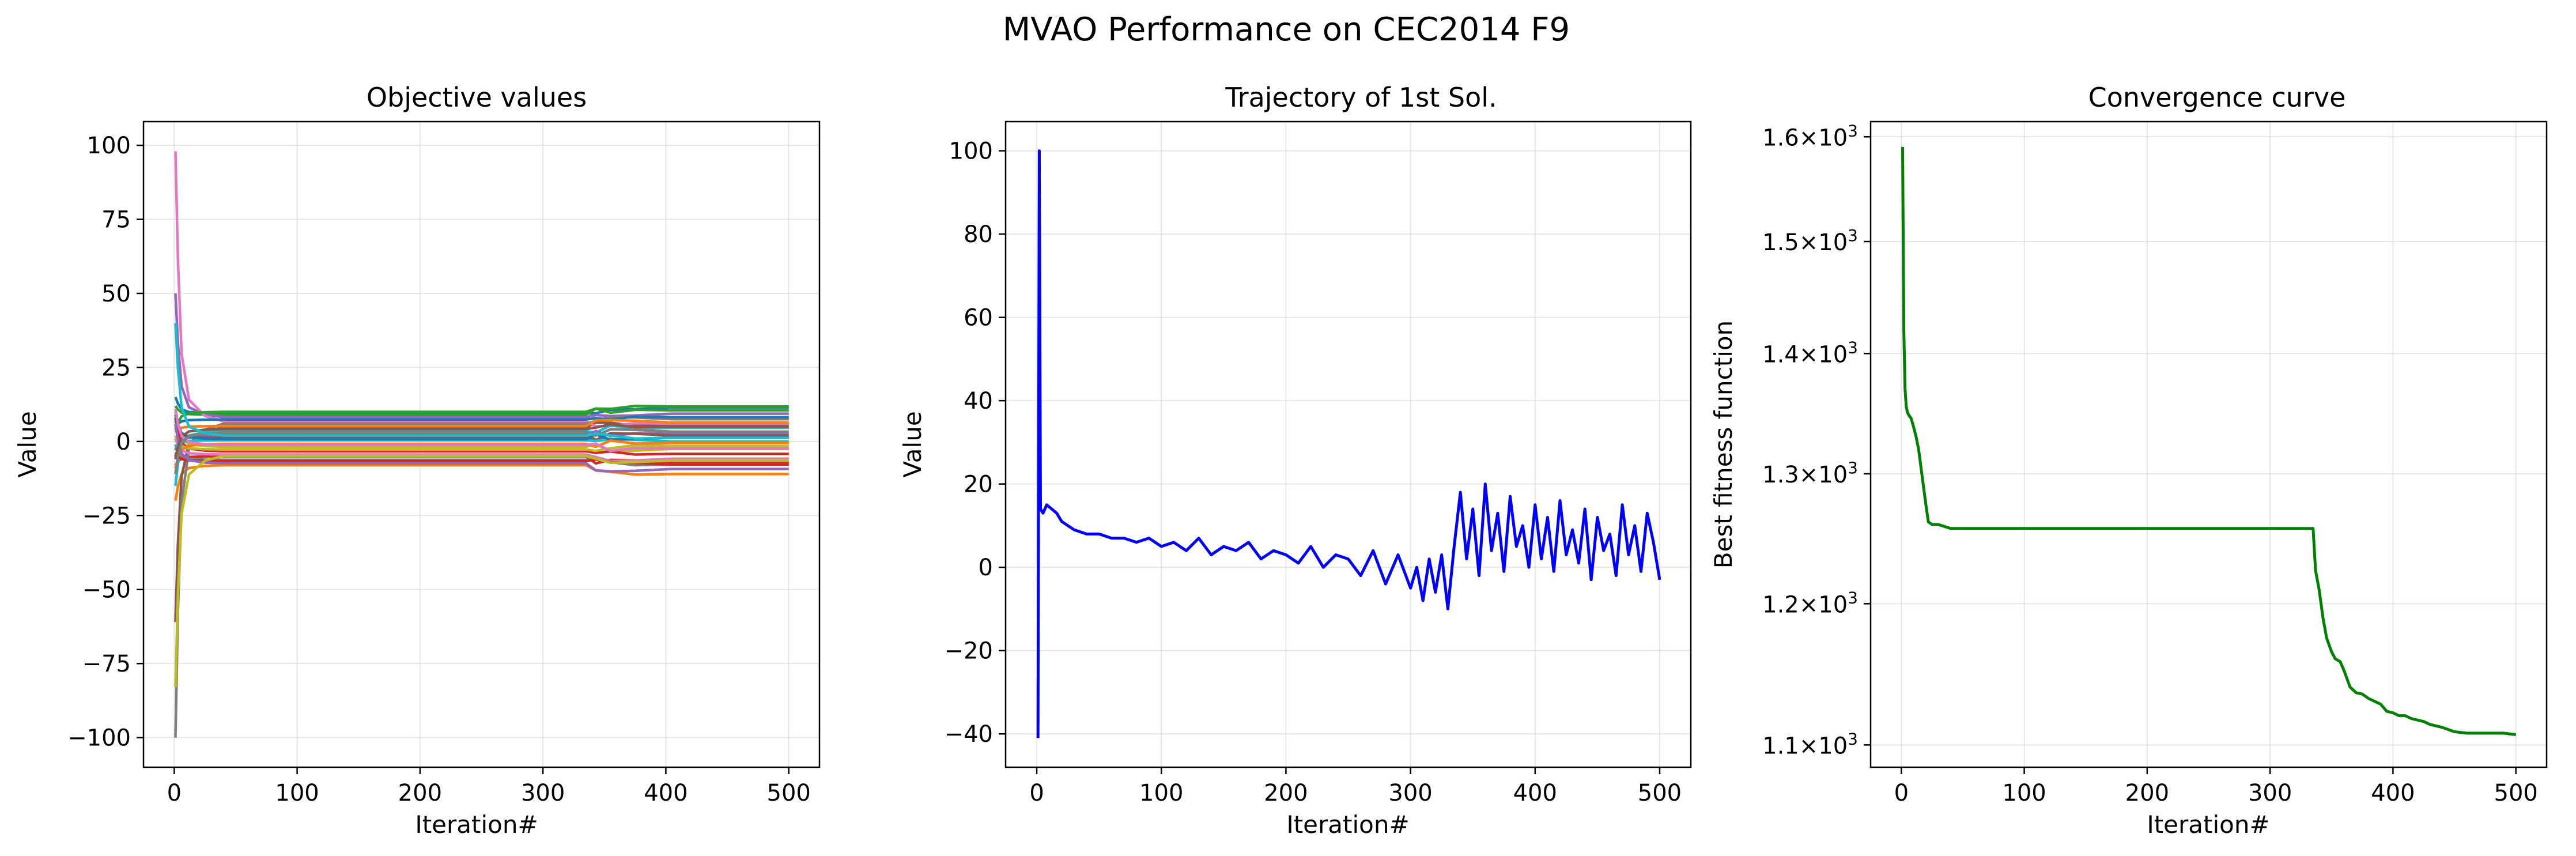 The width and height of the screenshot is (2576, 856). What do you see at coordinates (1723, 444) in the screenshot?
I see `convergence-y-label: Best fitness function` at bounding box center [1723, 444].